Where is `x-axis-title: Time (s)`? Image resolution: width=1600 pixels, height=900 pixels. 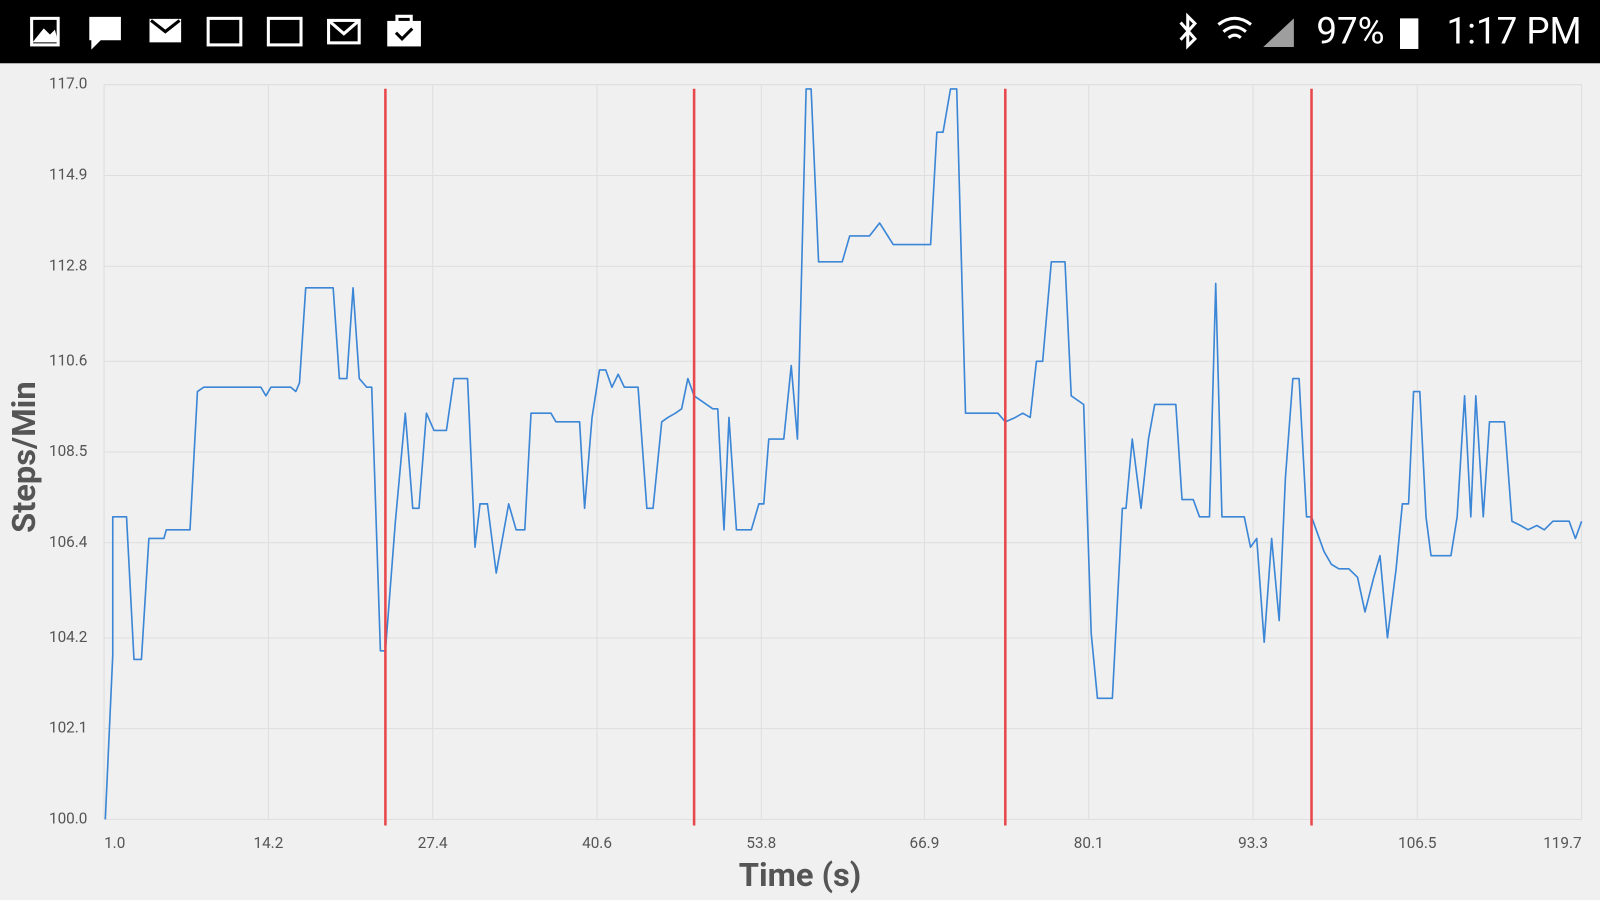
x-axis-title: Time (s) is located at coordinates (800, 875).